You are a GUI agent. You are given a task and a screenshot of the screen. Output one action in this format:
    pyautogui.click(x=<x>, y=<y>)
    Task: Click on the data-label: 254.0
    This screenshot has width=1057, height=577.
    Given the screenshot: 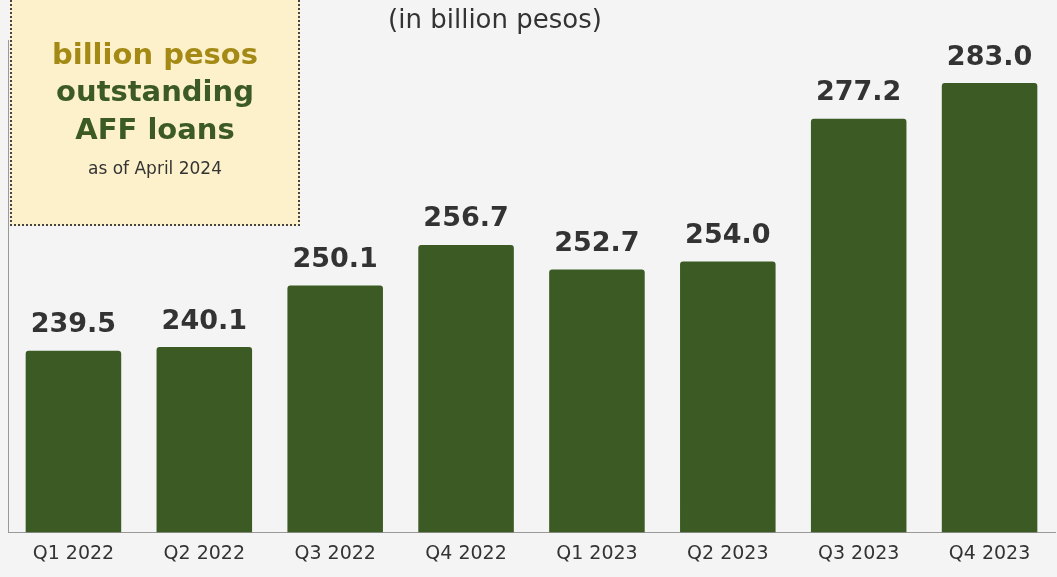 What is the action you would take?
    pyautogui.click(x=728, y=234)
    